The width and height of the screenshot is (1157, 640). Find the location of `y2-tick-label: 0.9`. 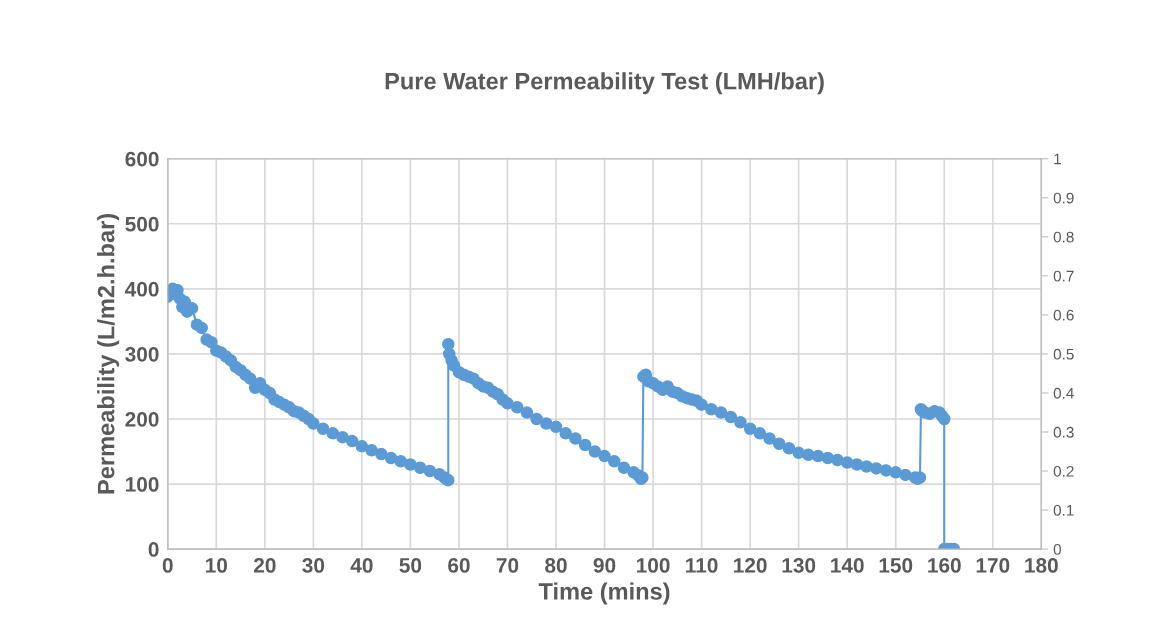

y2-tick-label: 0.9 is located at coordinates (1063, 198).